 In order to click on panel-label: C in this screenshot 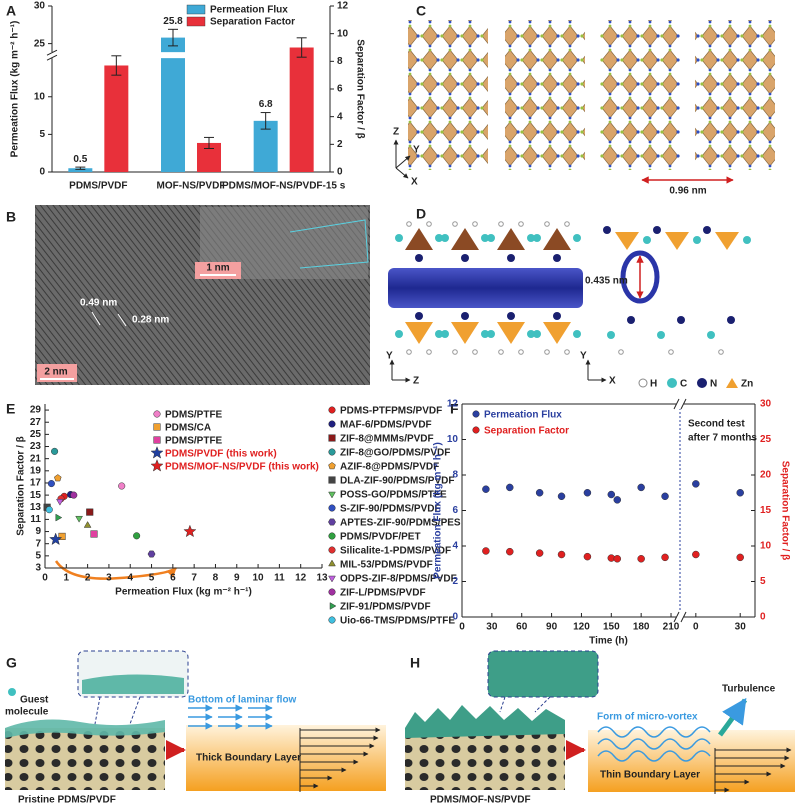, I will do `click(421, 11)`.